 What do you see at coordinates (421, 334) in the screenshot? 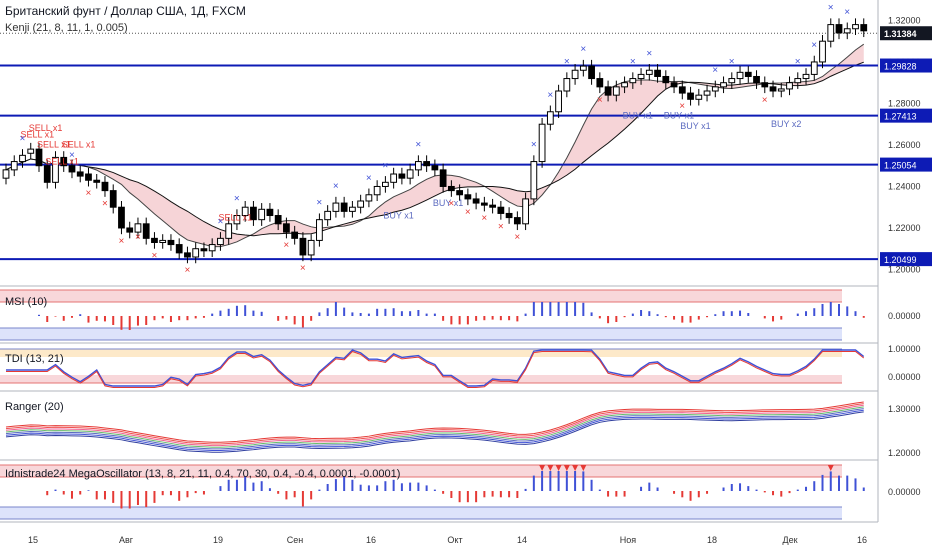
I see `msi-lower-band` at bounding box center [421, 334].